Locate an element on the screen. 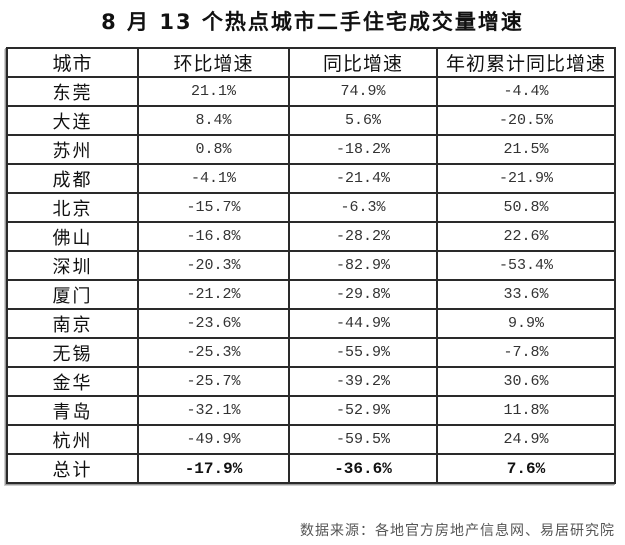  total-row: 总计 -17.9% -36.6% 7.6% is located at coordinates (311, 468).